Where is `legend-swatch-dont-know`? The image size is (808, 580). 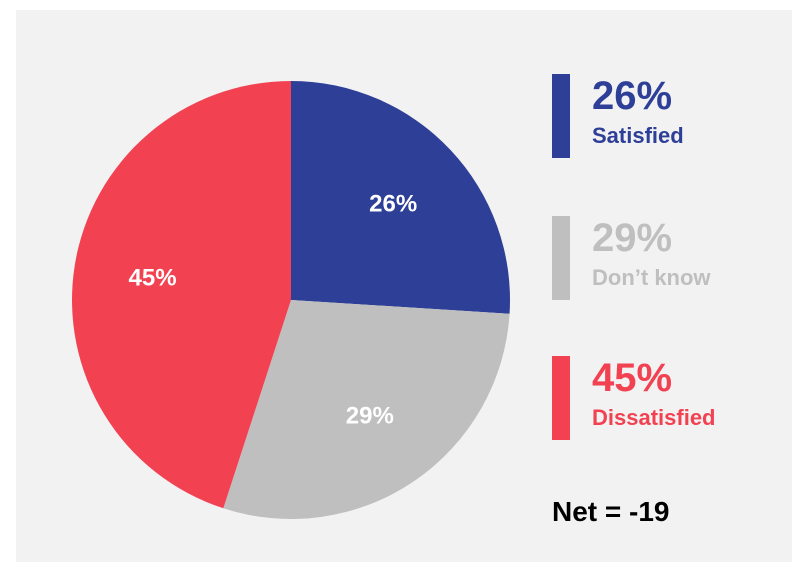
legend-swatch-dont-know is located at coordinates (561, 258).